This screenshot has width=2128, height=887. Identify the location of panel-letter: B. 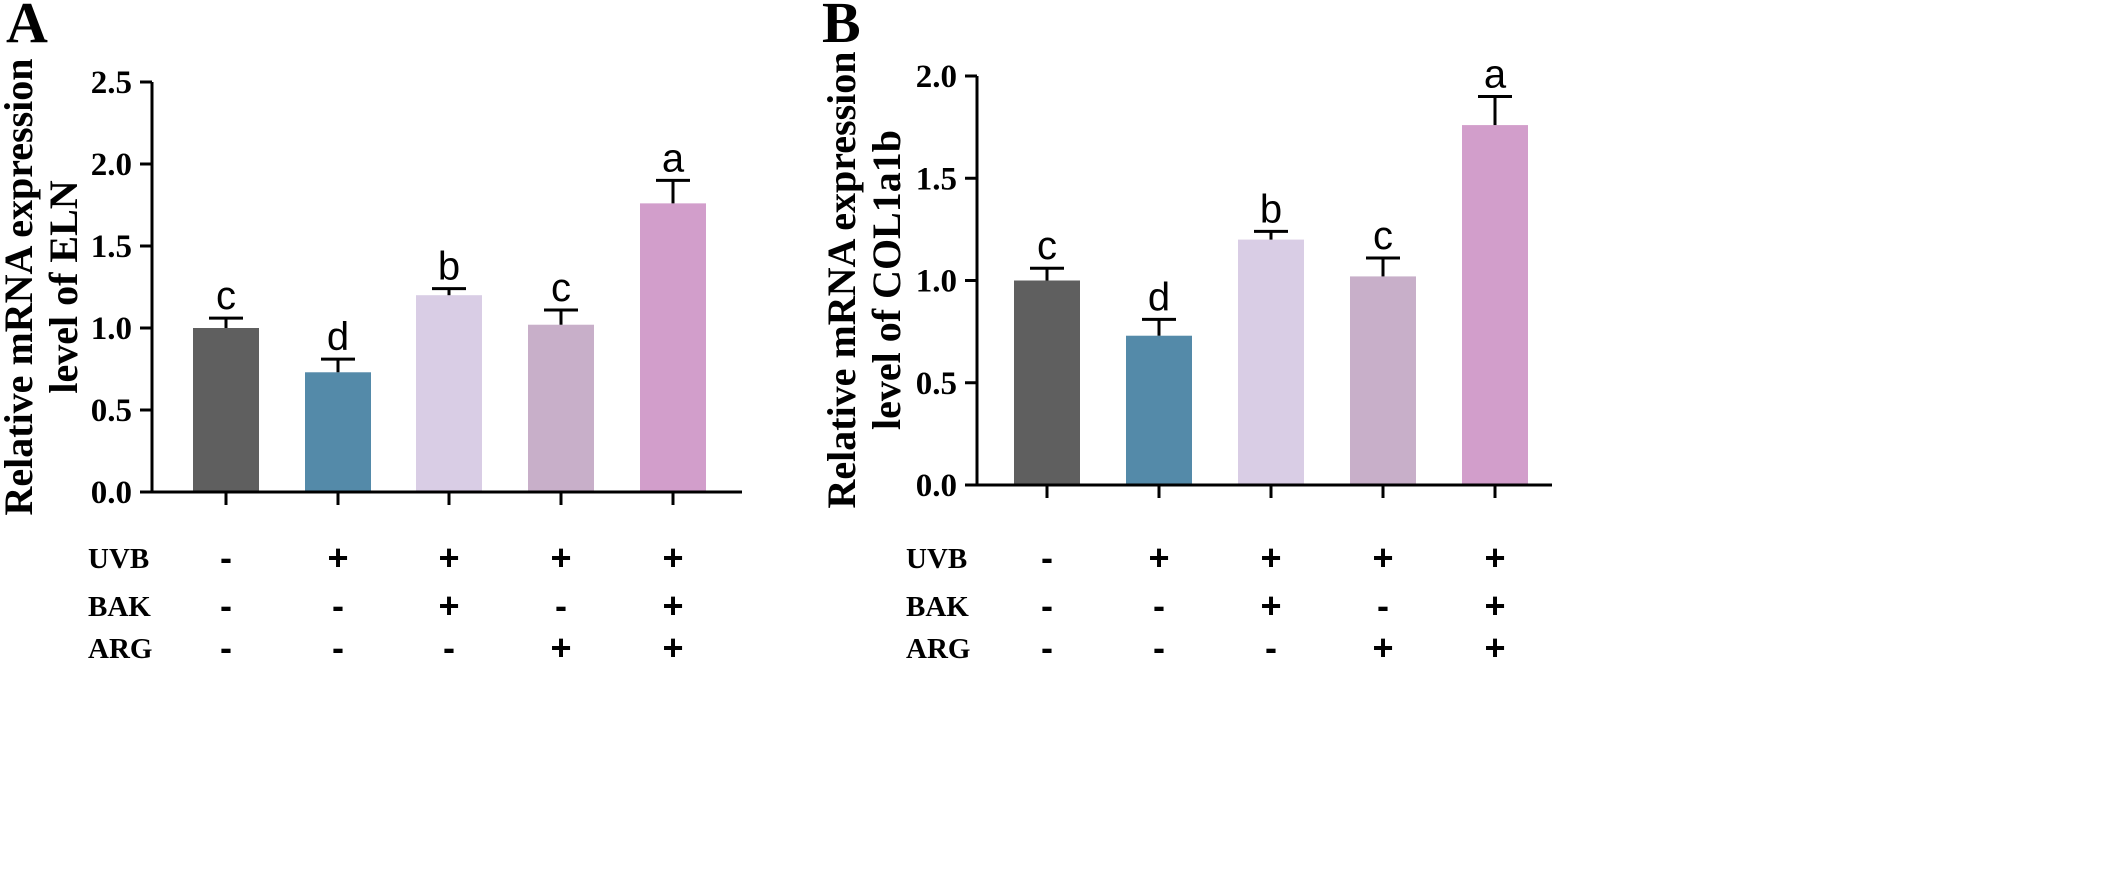
(841, 27).